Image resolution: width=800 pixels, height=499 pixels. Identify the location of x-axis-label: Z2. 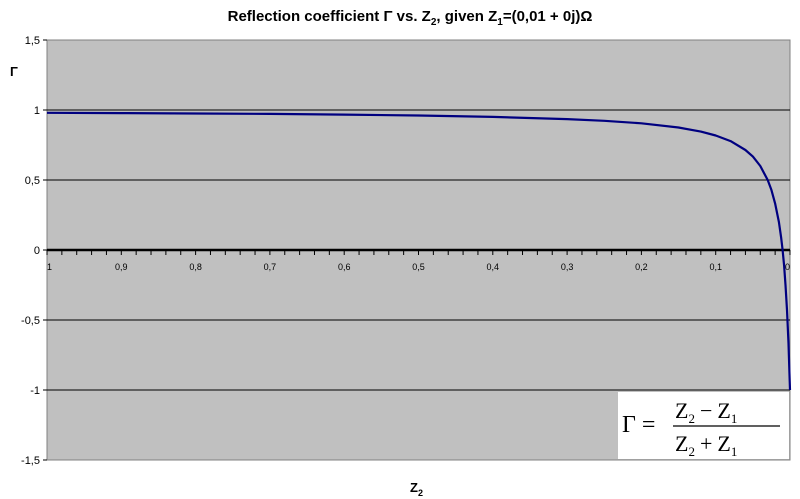
(416, 489).